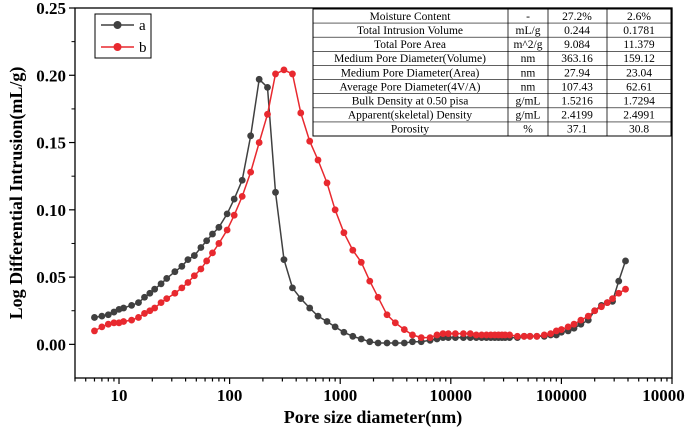  Describe the element at coordinates (577, 130) in the screenshot. I see `table-cell: 37.1` at that location.